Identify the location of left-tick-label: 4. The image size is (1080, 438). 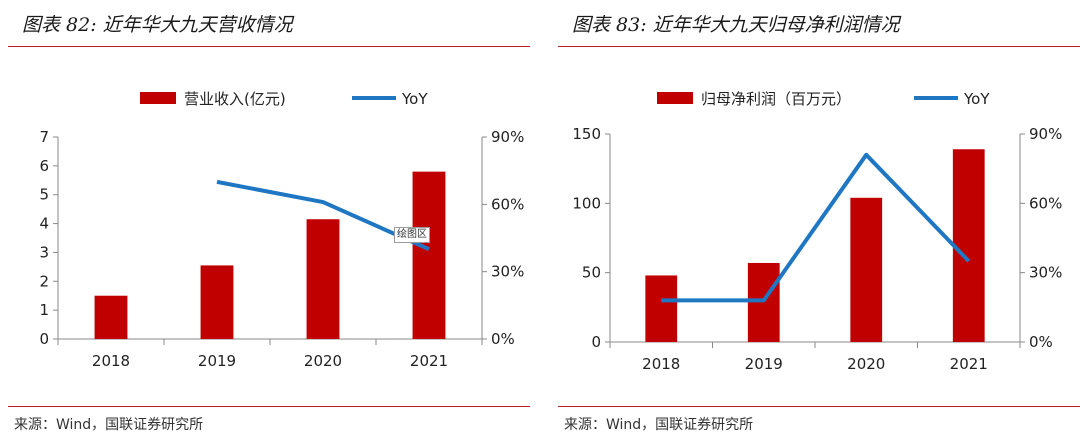
(44, 224).